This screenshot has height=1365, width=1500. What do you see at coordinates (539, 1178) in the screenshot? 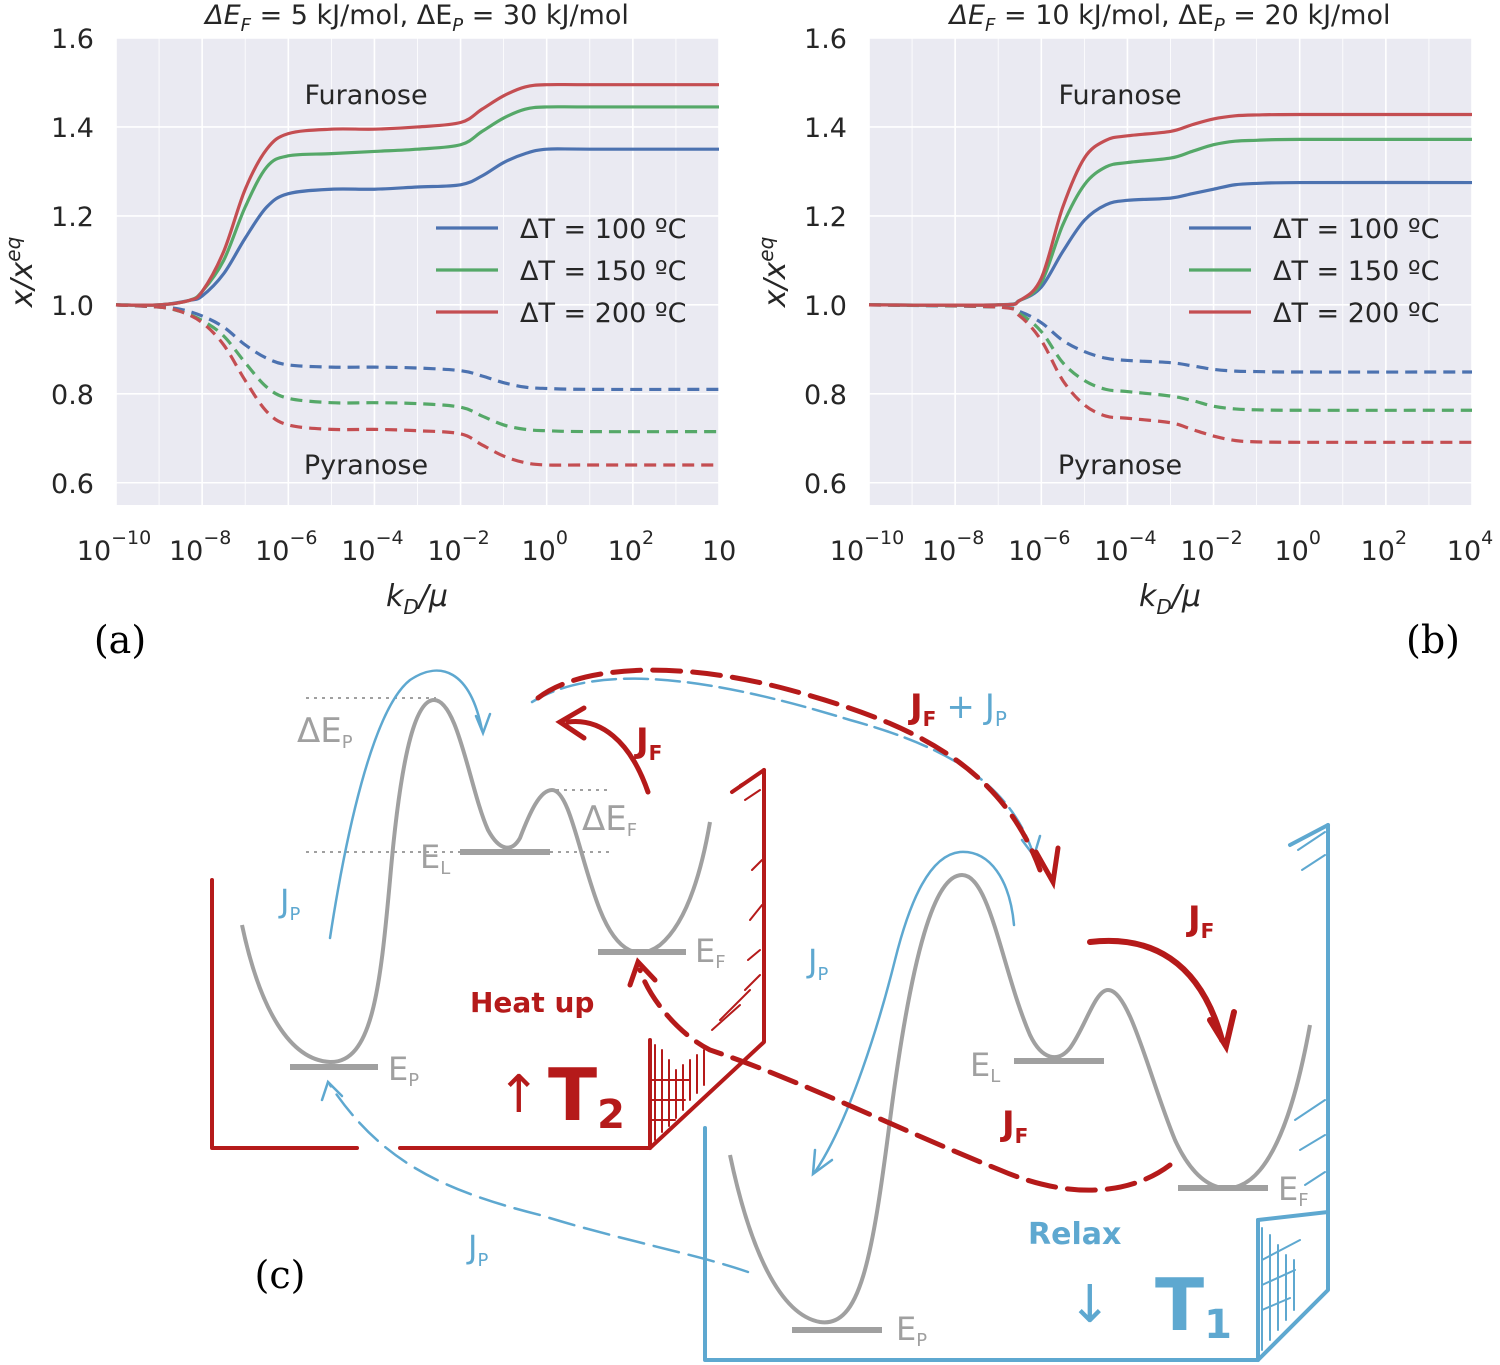
I see `return-jp-path` at bounding box center [539, 1178].